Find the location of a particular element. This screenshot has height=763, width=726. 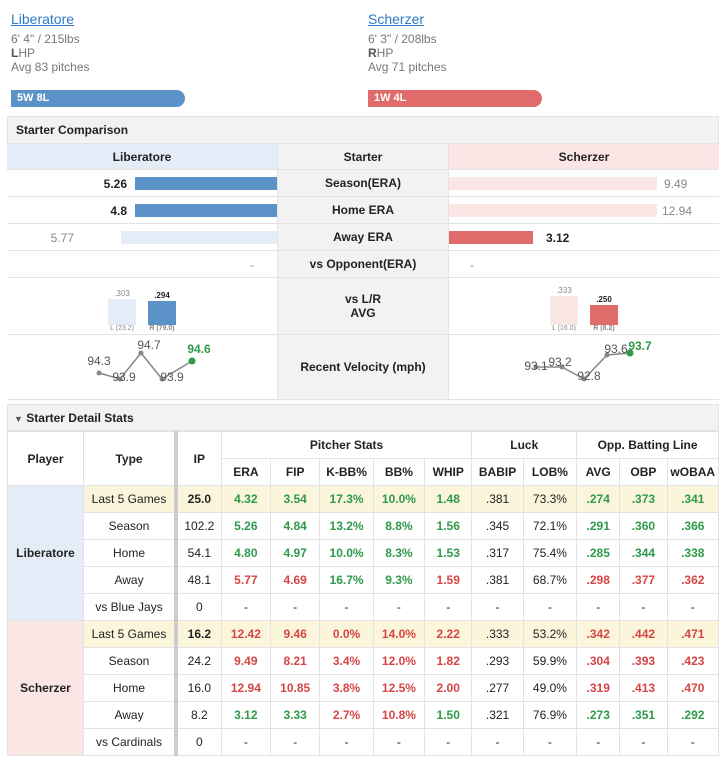

comparison-header-mid: Starter is located at coordinates (363, 156).